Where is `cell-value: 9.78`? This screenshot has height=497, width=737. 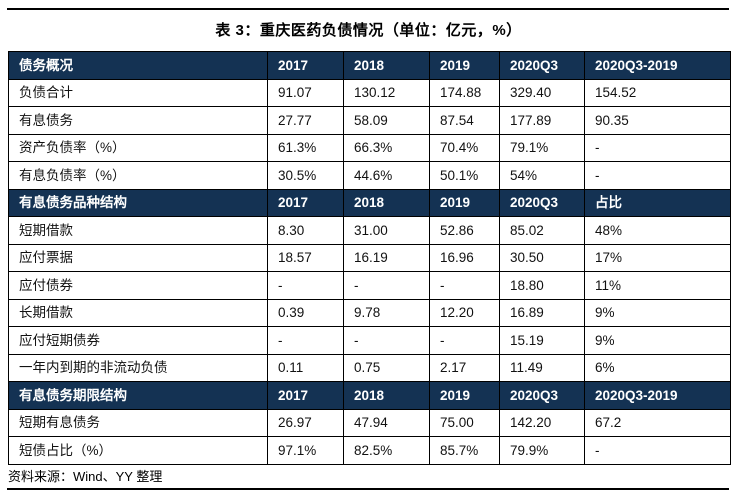
cell-value: 9.78 is located at coordinates (386, 312).